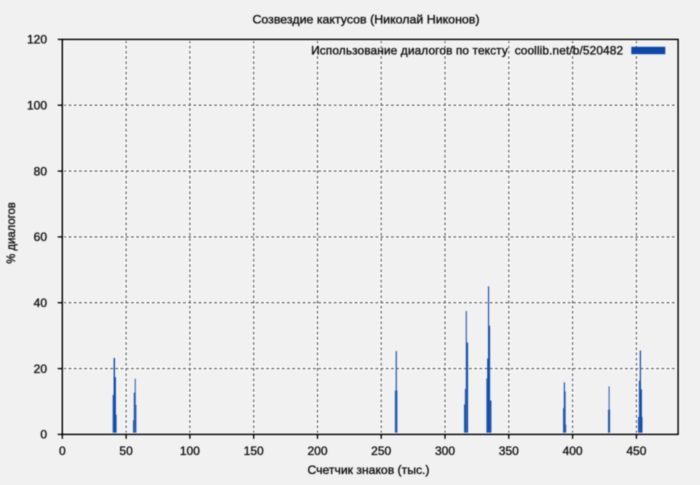 Image resolution: width=700 pixels, height=485 pixels. I want to click on svg-text: 40, so click(41, 303).